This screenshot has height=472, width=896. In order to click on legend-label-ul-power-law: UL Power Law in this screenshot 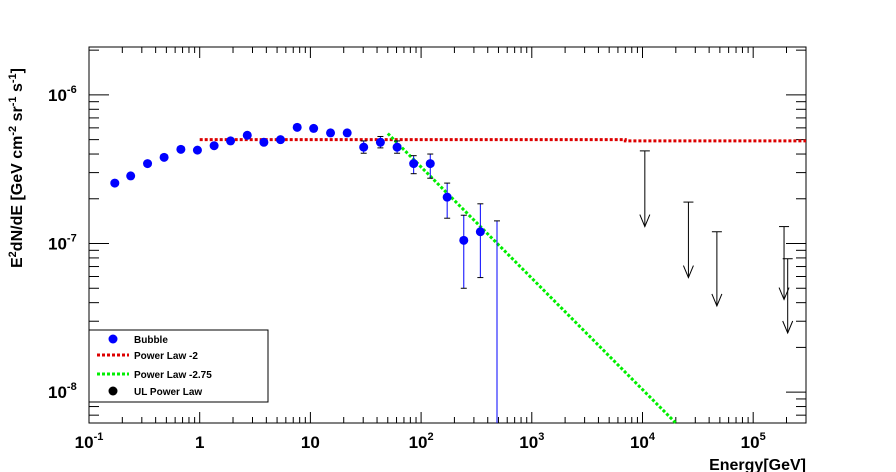, I will do `click(168, 392)`.